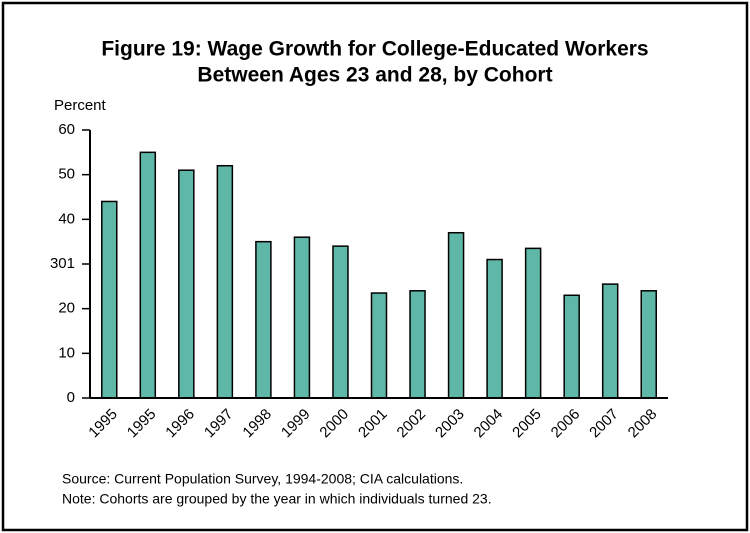 The height and width of the screenshot is (533, 750). What do you see at coordinates (374, 75) in the screenshot?
I see `chart-title: Between Ages 23 and 28, by Cohort` at bounding box center [374, 75].